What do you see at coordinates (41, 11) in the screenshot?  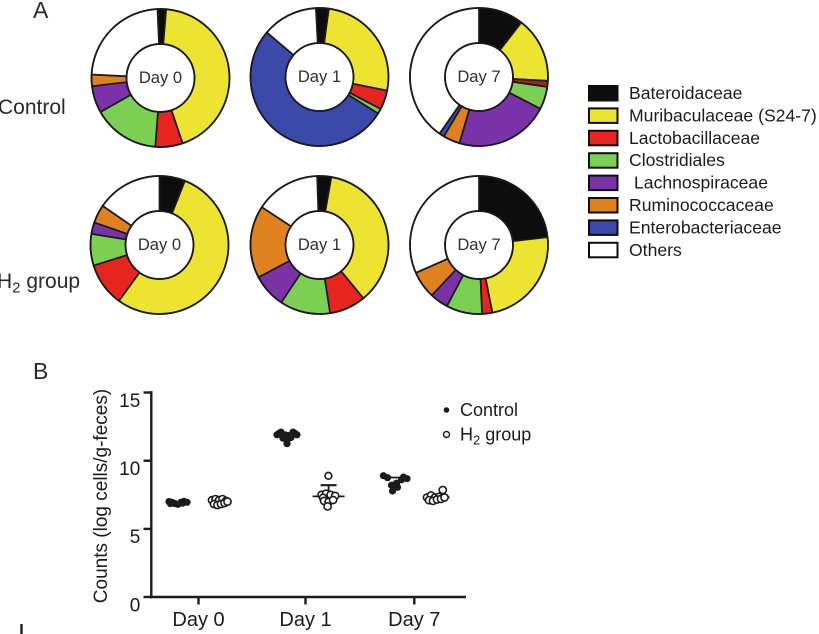 I see `svg-text: A` at bounding box center [41, 11].